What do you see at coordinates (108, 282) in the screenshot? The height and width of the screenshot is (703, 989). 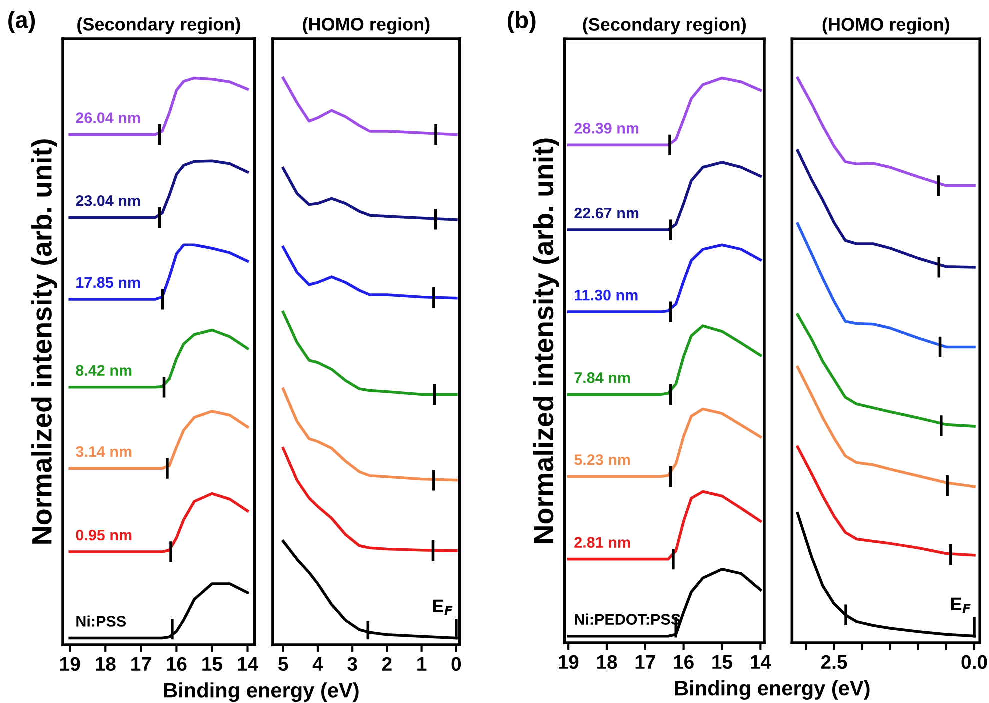 I see `series-label: 17.85 nm` at bounding box center [108, 282].